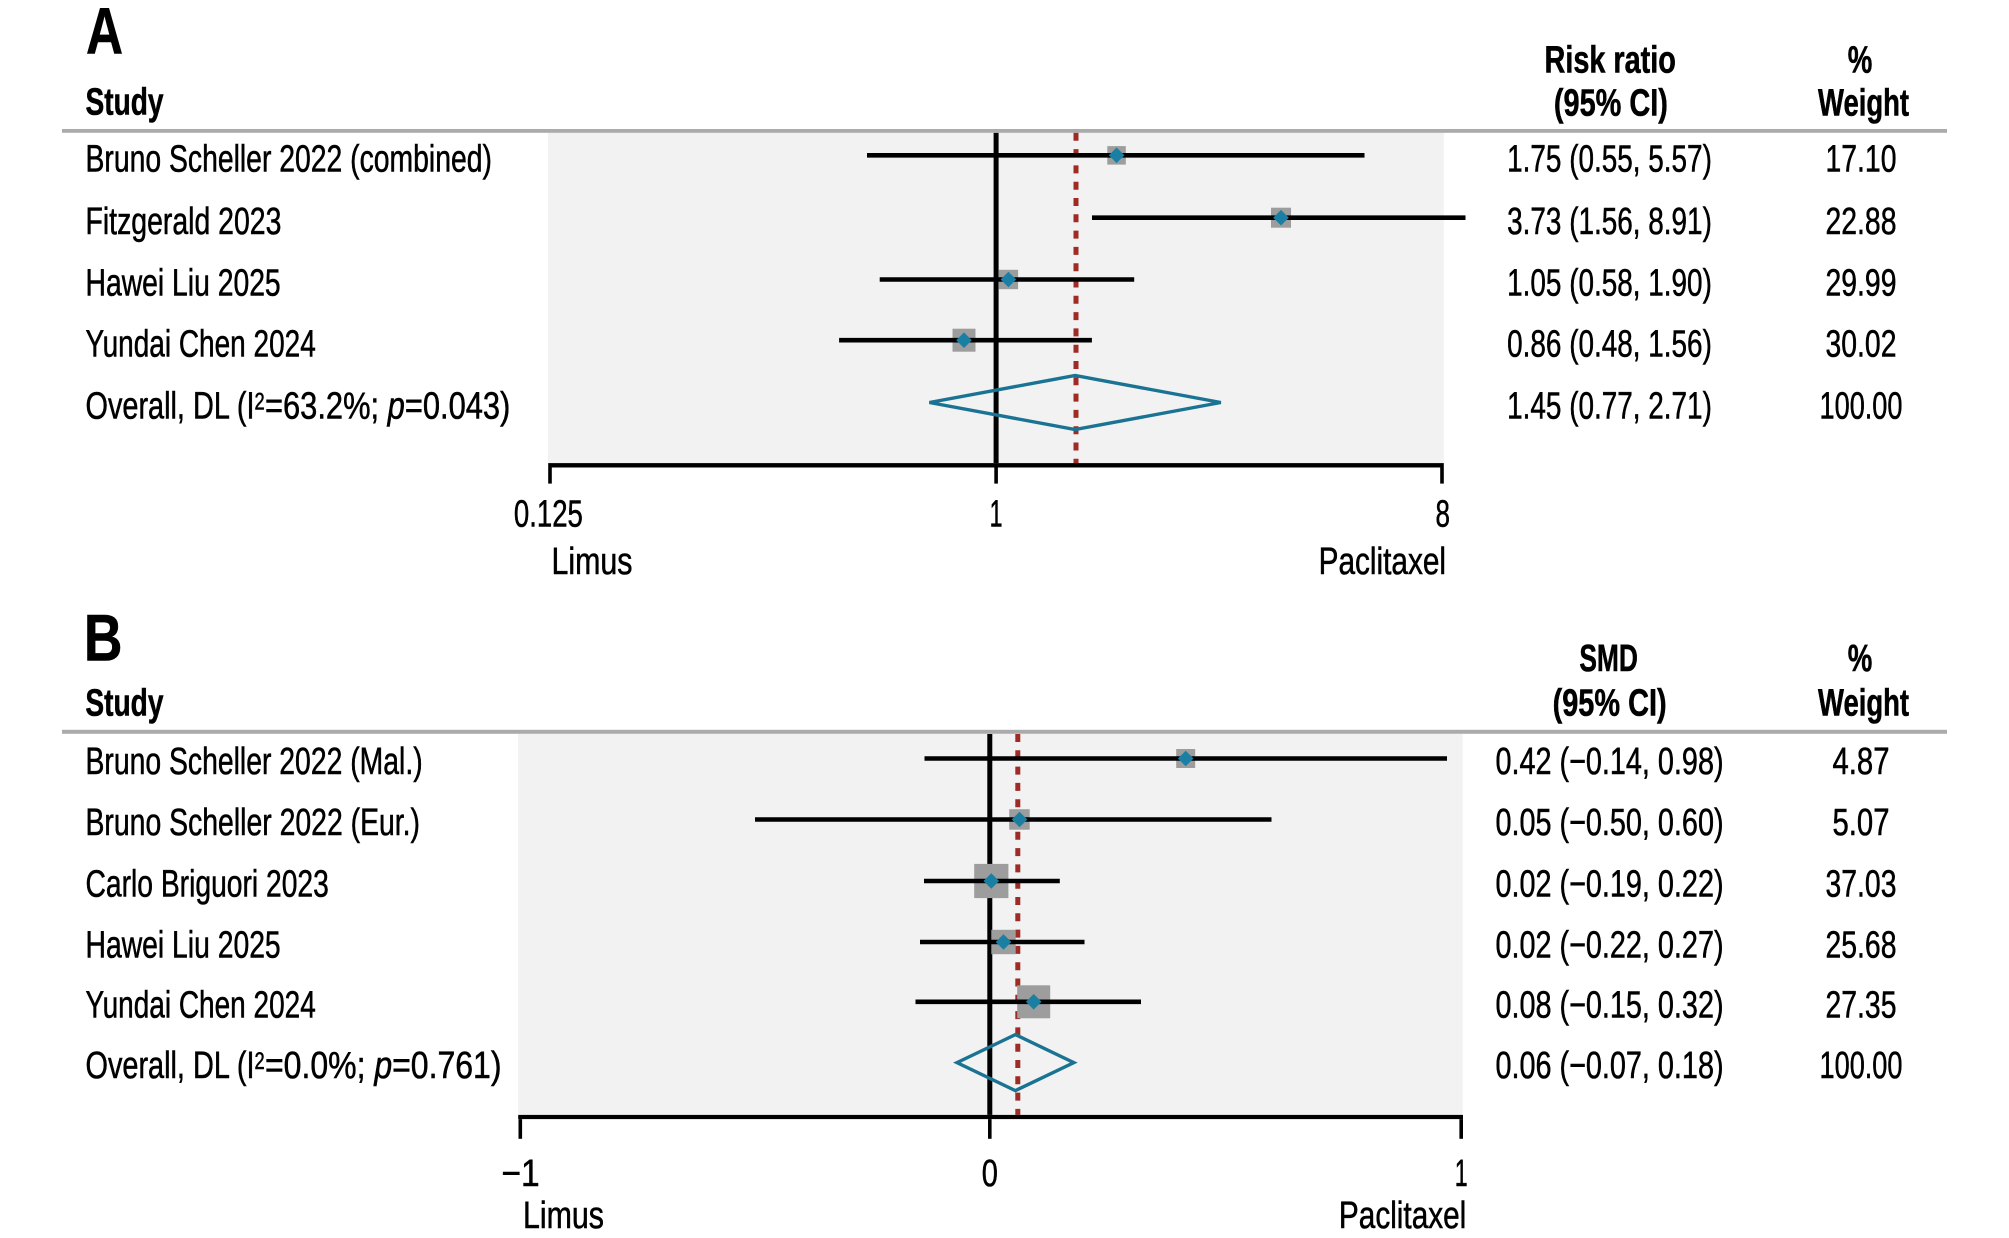 The image size is (2009, 1238). What do you see at coordinates (1861, 761) in the screenshot?
I see `svg-text: 4.87` at bounding box center [1861, 761].